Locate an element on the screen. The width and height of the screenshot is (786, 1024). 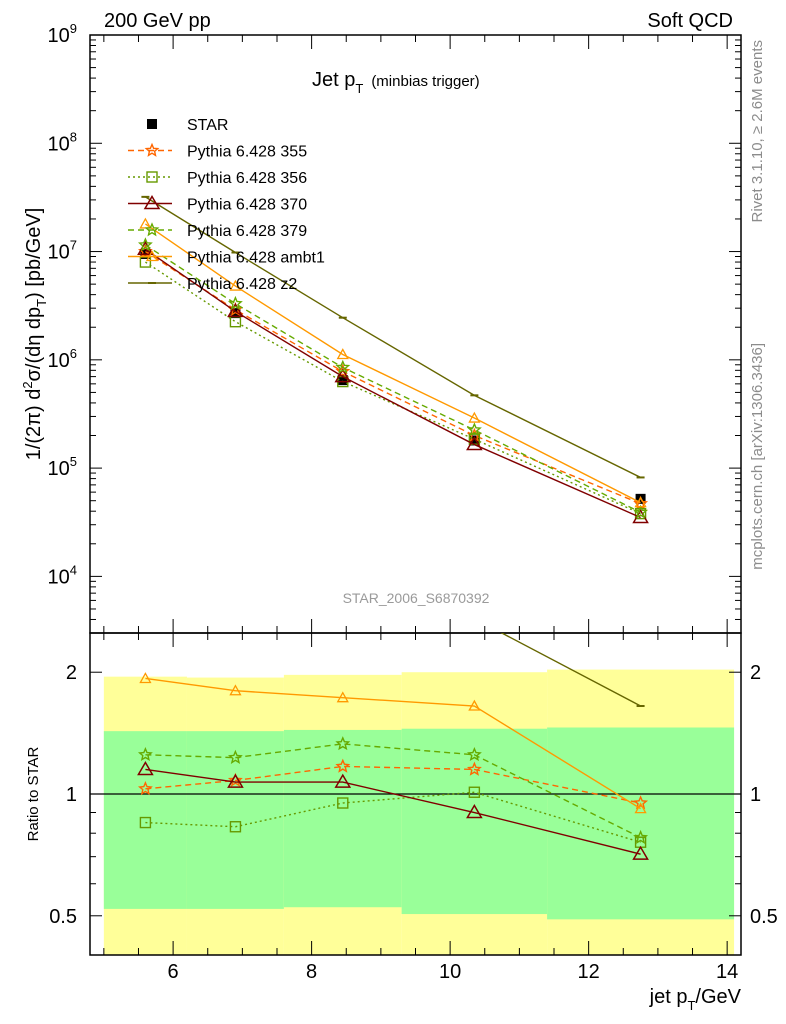
x-axis-title: jet pT/GeV is located at coordinates (695, 999).